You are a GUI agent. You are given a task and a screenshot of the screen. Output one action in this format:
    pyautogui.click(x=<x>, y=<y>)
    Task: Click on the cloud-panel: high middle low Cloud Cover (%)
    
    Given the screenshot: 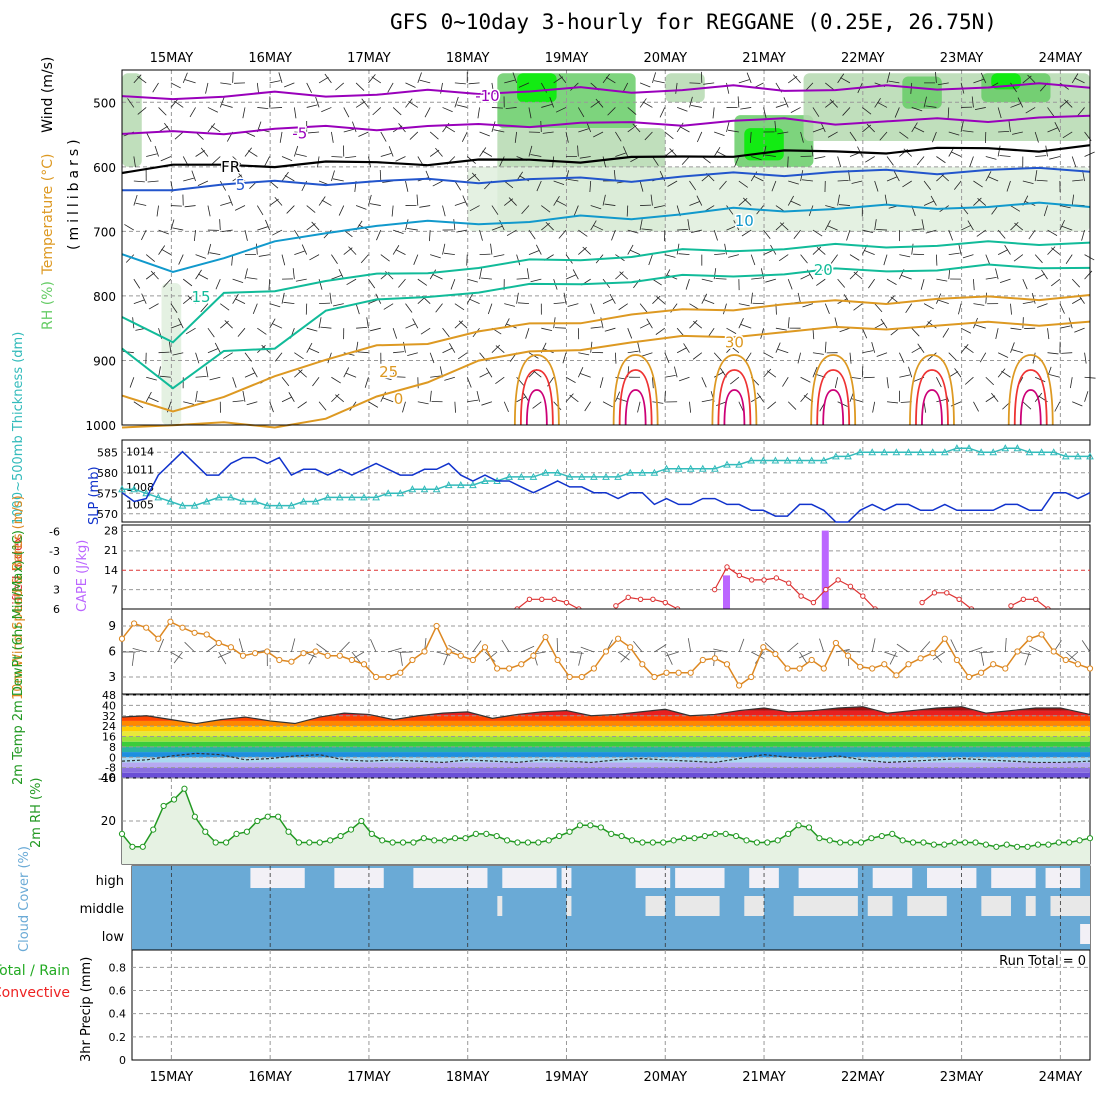 What is the action you would take?
    pyautogui.click(x=554, y=899)
    